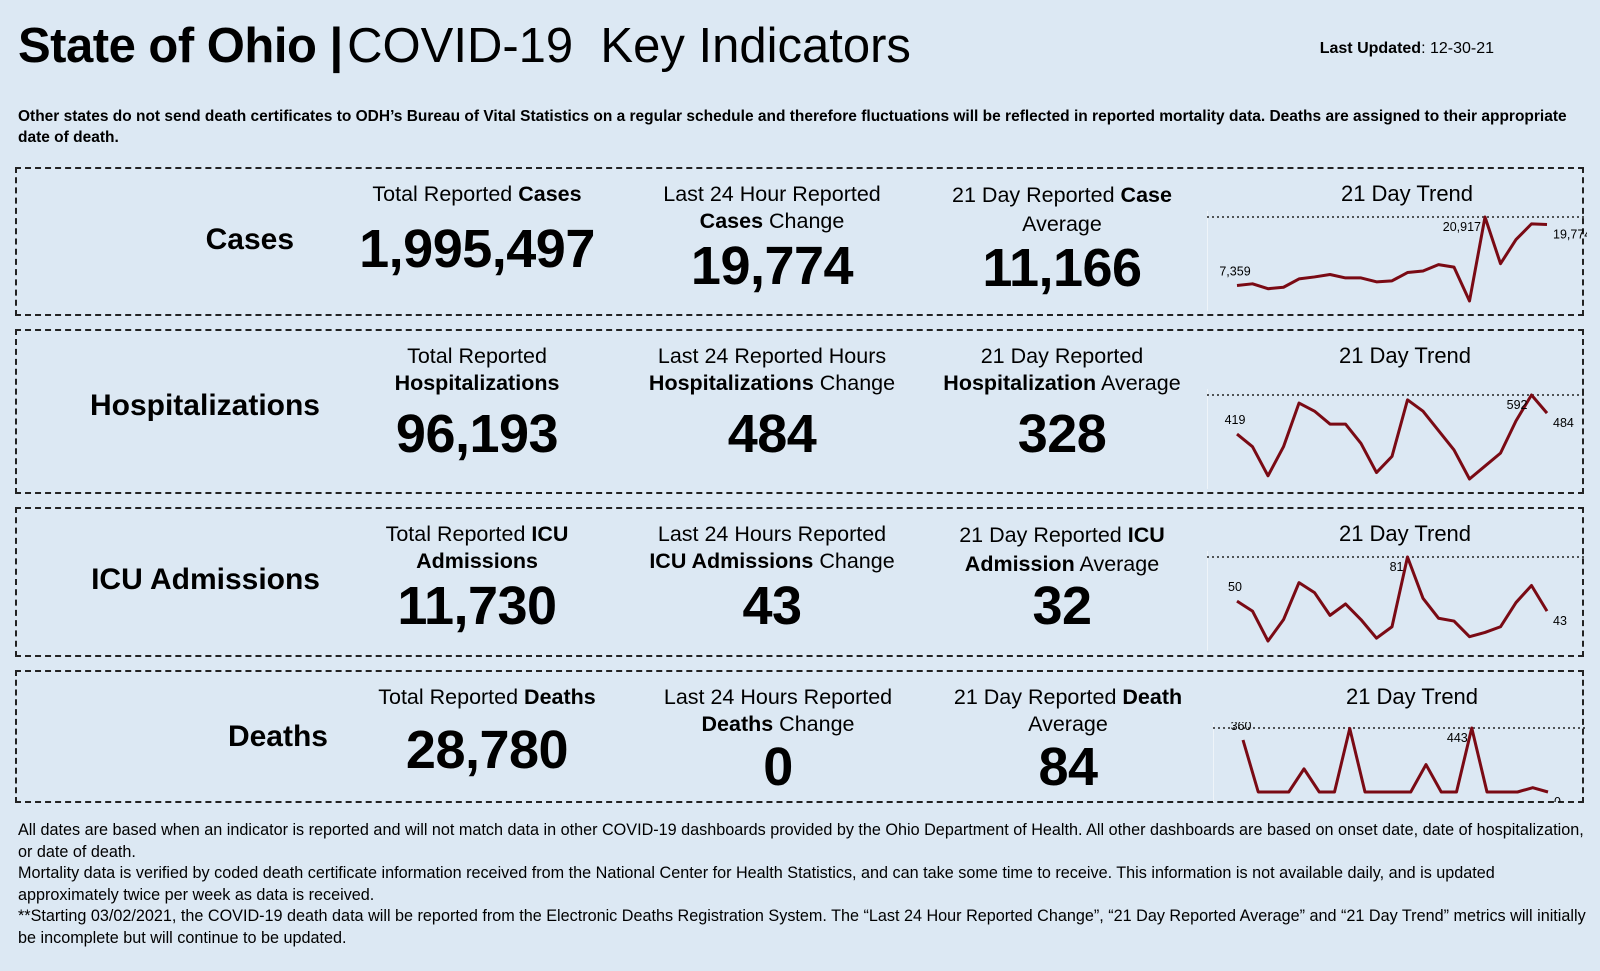 The width and height of the screenshot is (1600, 971). I want to click on trend-last-label: 484, so click(1563, 423).